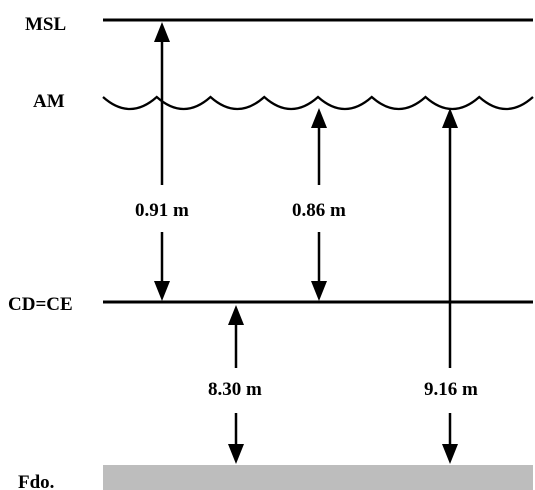 Image resolution: width=535 pixels, height=490 pixels. I want to click on arrow-msl-to-cd, so click(162, 161).